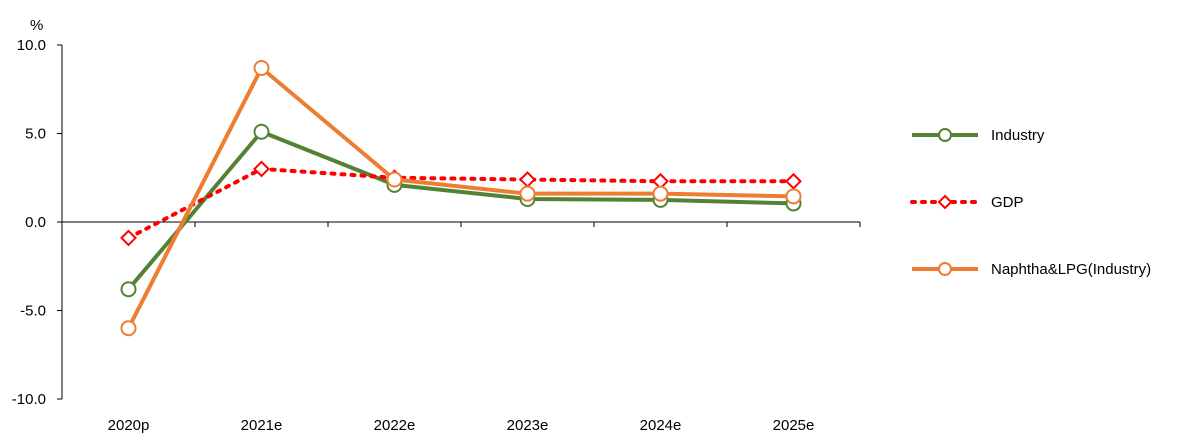 This screenshot has width=1200, height=440. I want to click on y-tick-label: -10.0, so click(29, 399).